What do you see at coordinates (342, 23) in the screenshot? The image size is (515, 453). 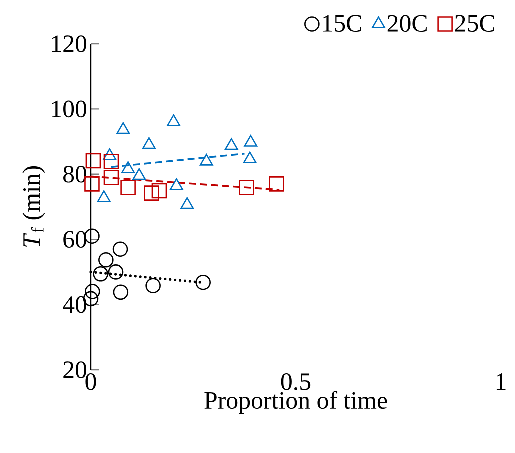 I see `legend-label: 15C` at bounding box center [342, 23].